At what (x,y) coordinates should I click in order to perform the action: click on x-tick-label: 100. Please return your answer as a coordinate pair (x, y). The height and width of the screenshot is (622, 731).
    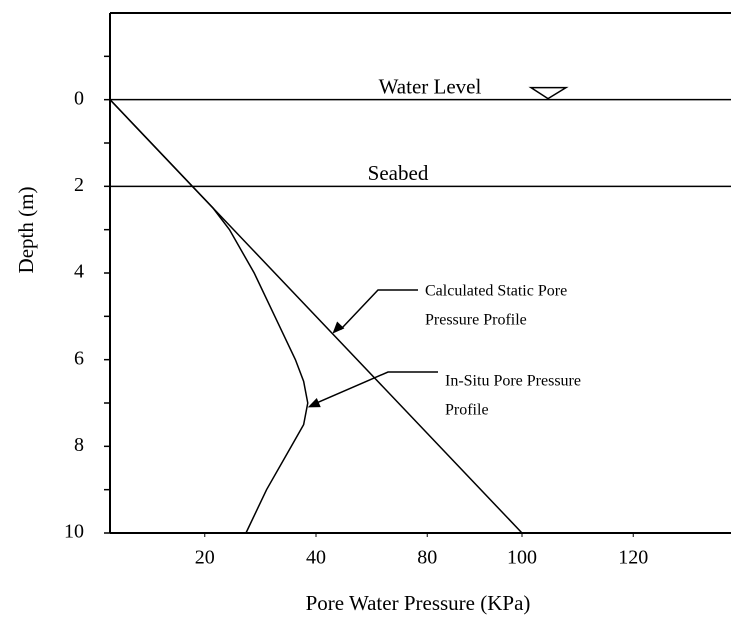
    Looking at the image, I should click on (522, 558).